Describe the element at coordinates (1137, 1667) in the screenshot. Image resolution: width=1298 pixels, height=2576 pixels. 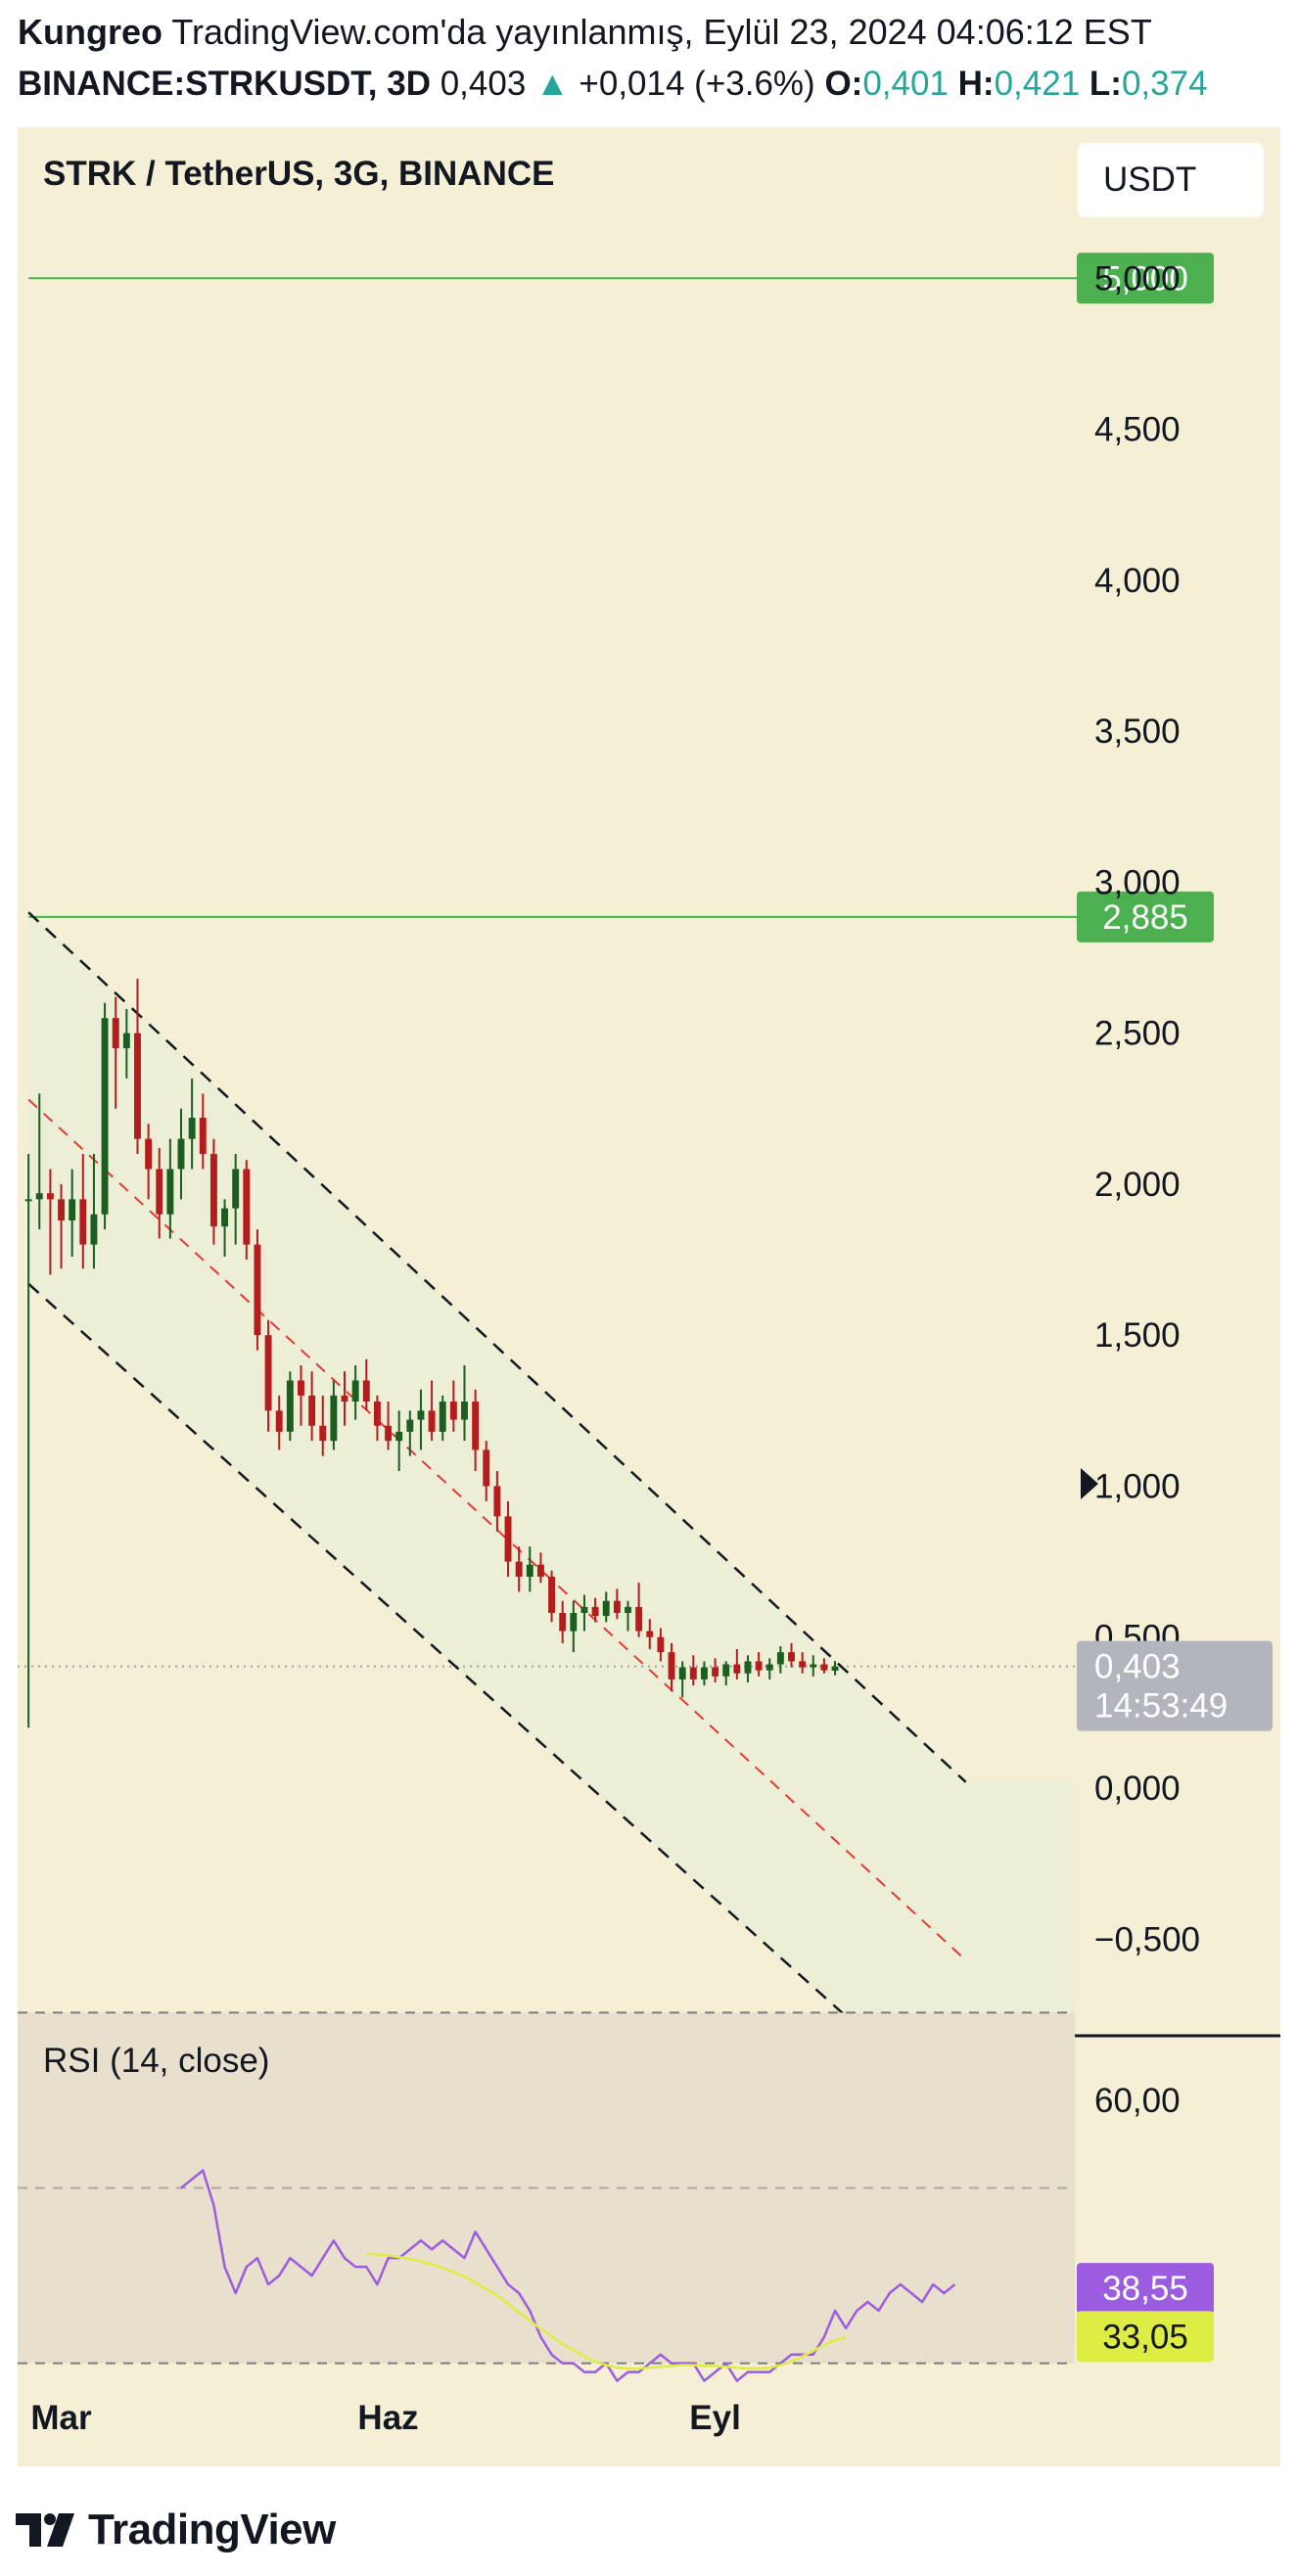
I see `current-price-label: 0,403` at that location.